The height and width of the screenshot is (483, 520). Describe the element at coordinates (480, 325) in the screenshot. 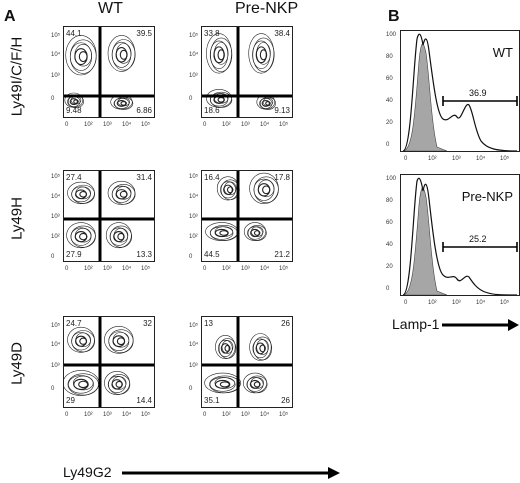

I see `hist-axis-arrow` at that location.